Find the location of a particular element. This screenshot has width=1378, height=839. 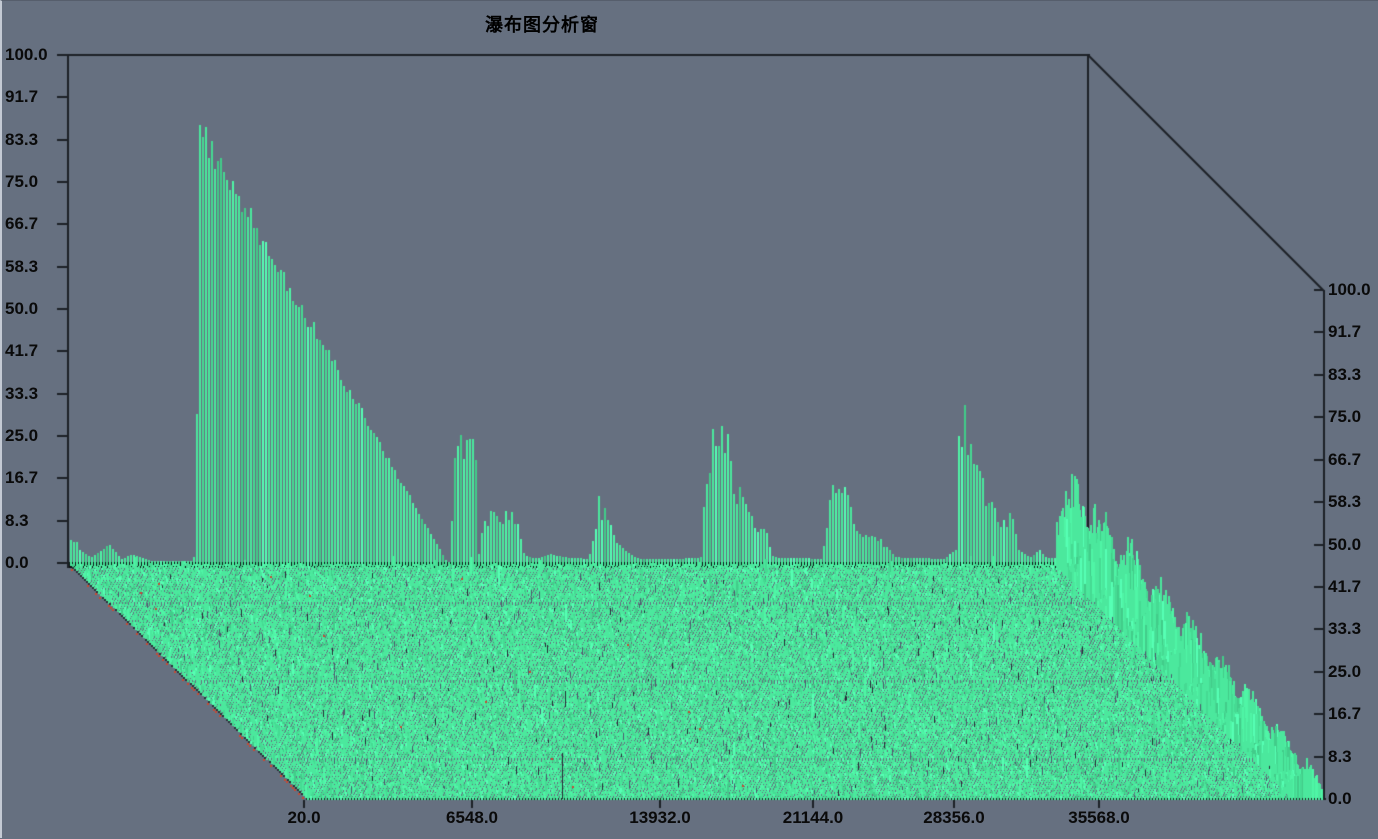

left-axis-tick-label: 41.7 is located at coordinates (22, 350).